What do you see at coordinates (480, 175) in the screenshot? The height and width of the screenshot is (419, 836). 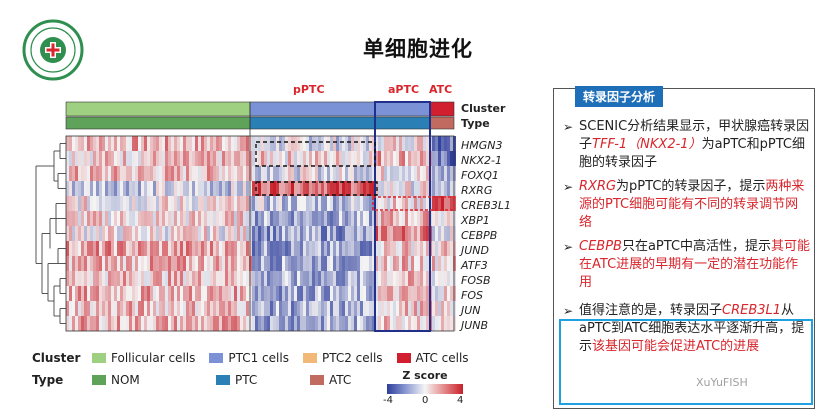 I see `gene-label: FOXQ1` at bounding box center [480, 175].